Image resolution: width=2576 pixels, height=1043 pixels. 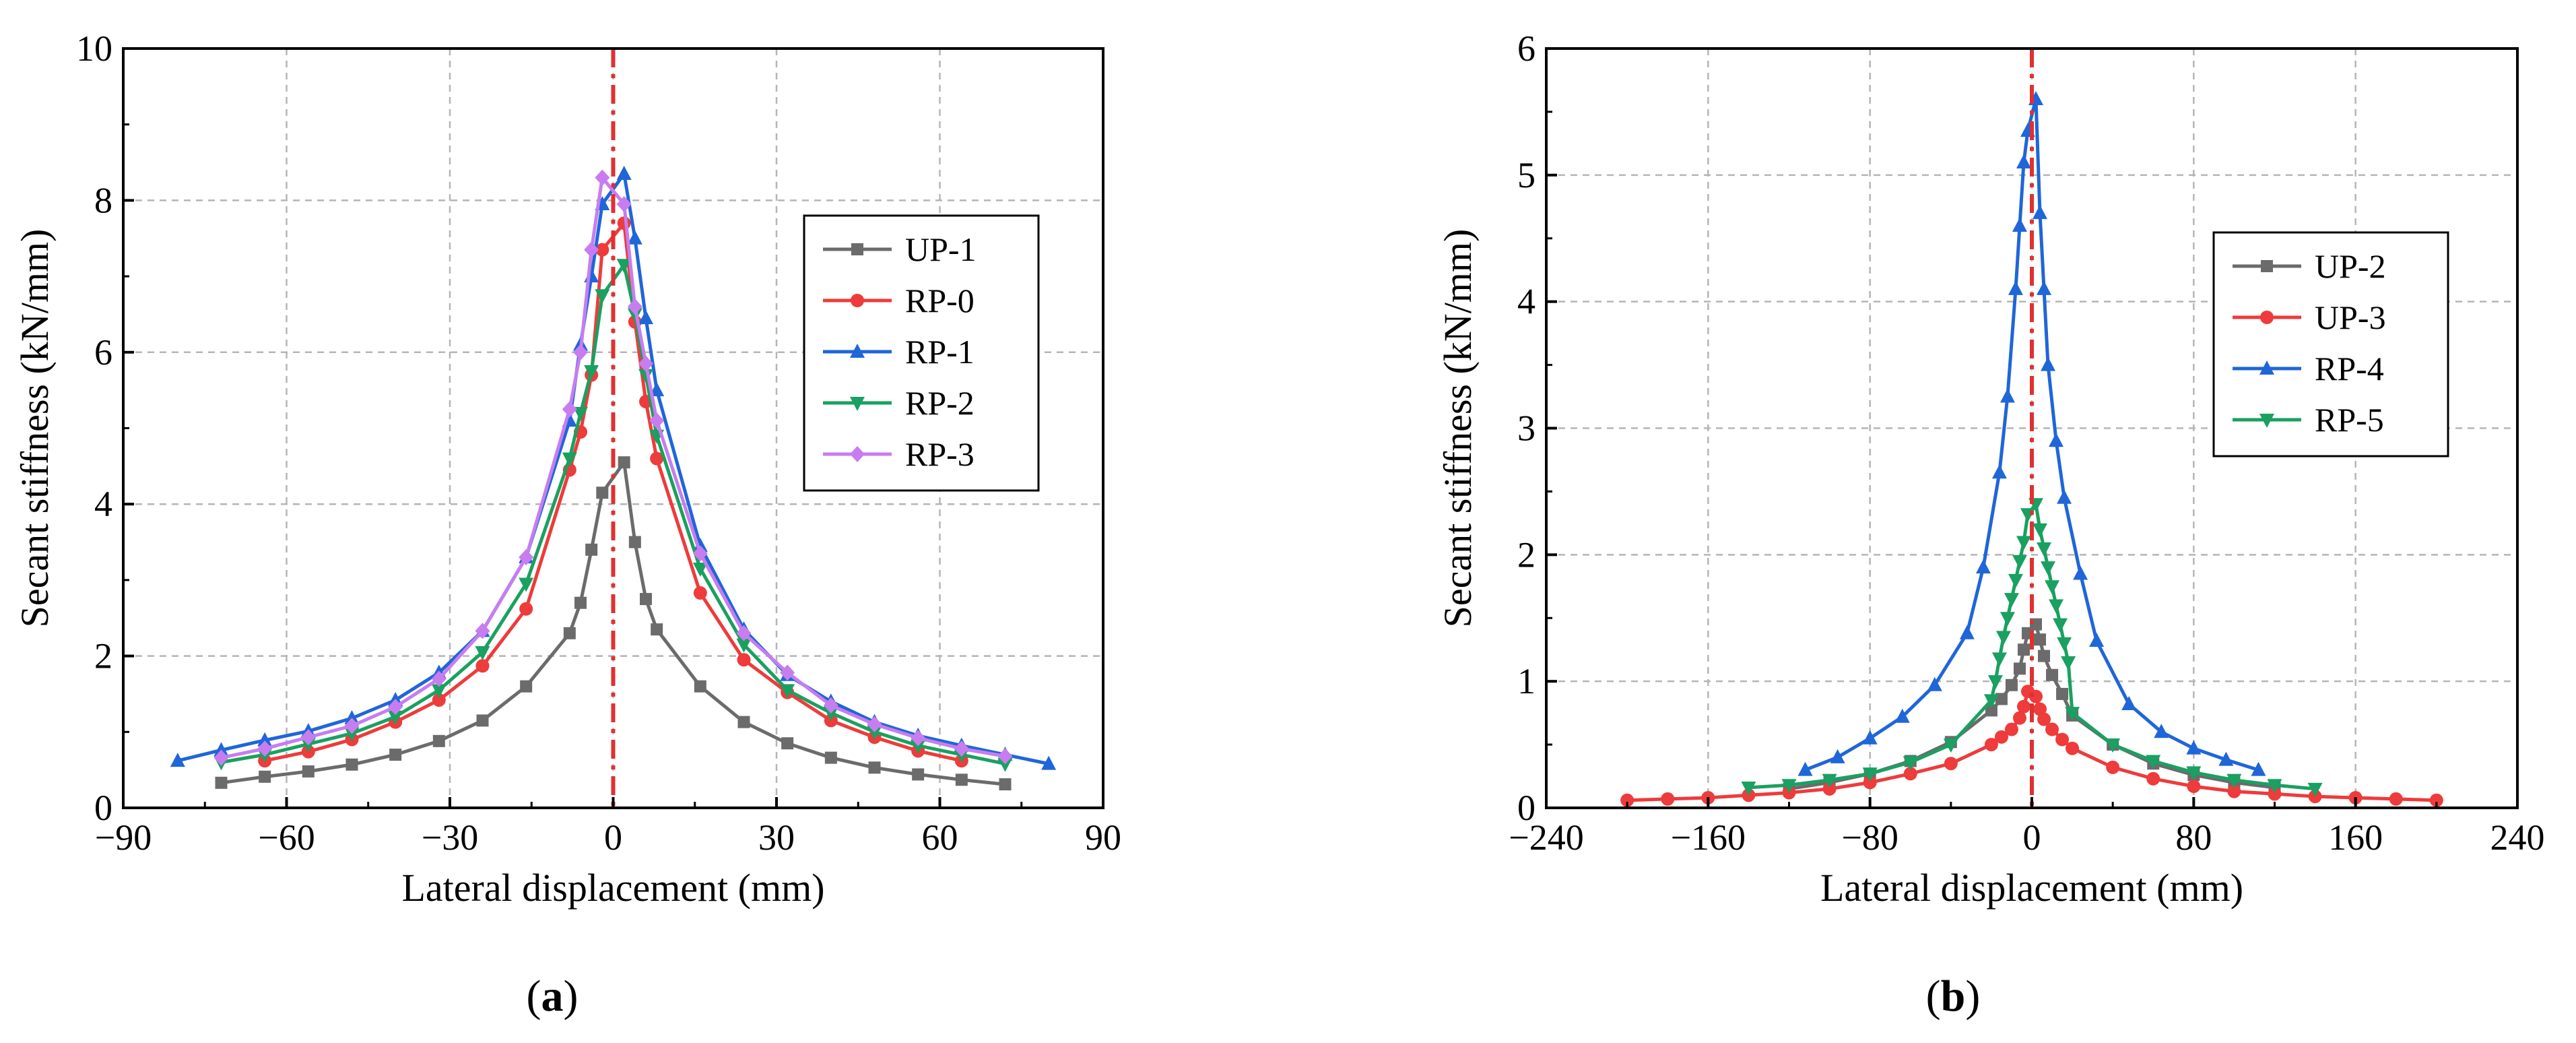 I want to click on legend-label-rp-5: RP-5, so click(x=2349, y=420).